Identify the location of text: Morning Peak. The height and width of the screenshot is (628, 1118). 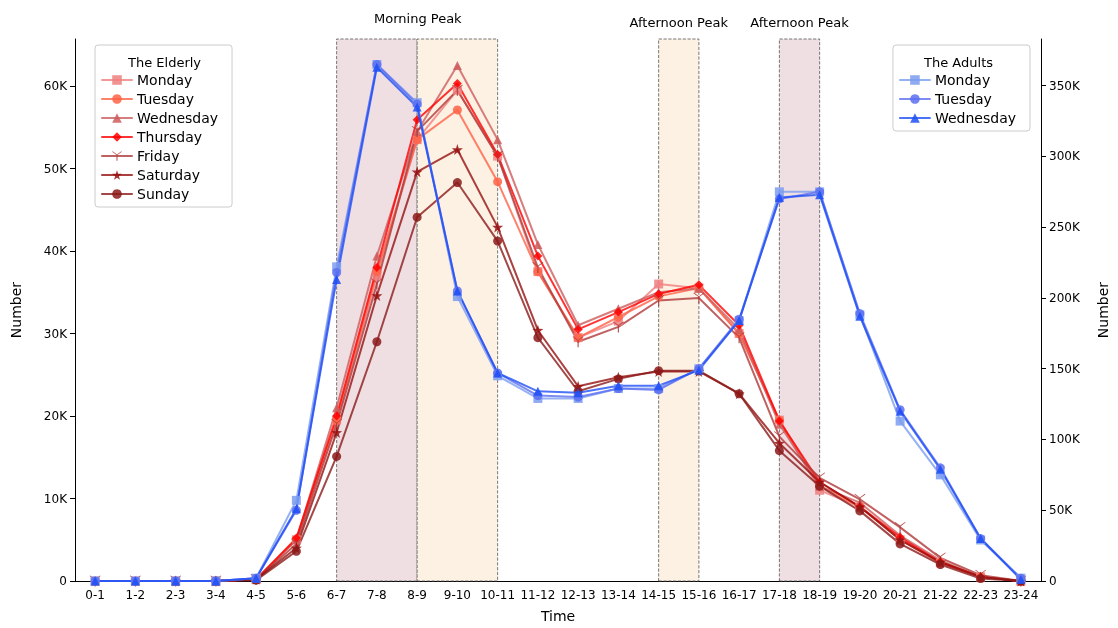
(418, 18).